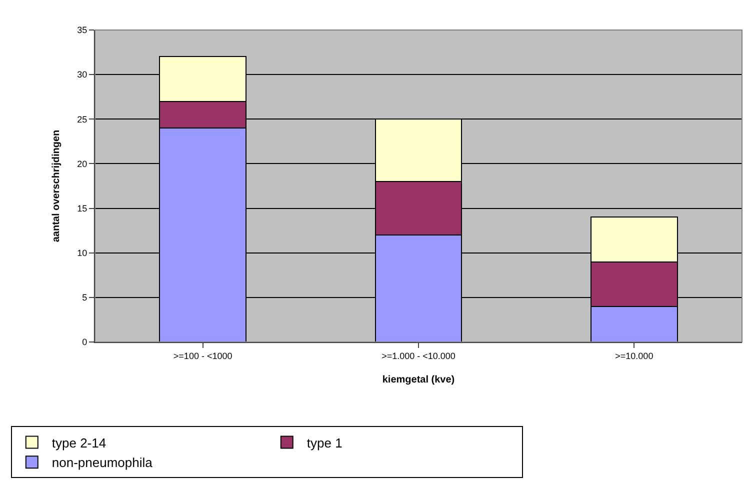  What do you see at coordinates (419, 355) in the screenshot?
I see `x-tick-label: >=1.000 - <10.000` at bounding box center [419, 355].